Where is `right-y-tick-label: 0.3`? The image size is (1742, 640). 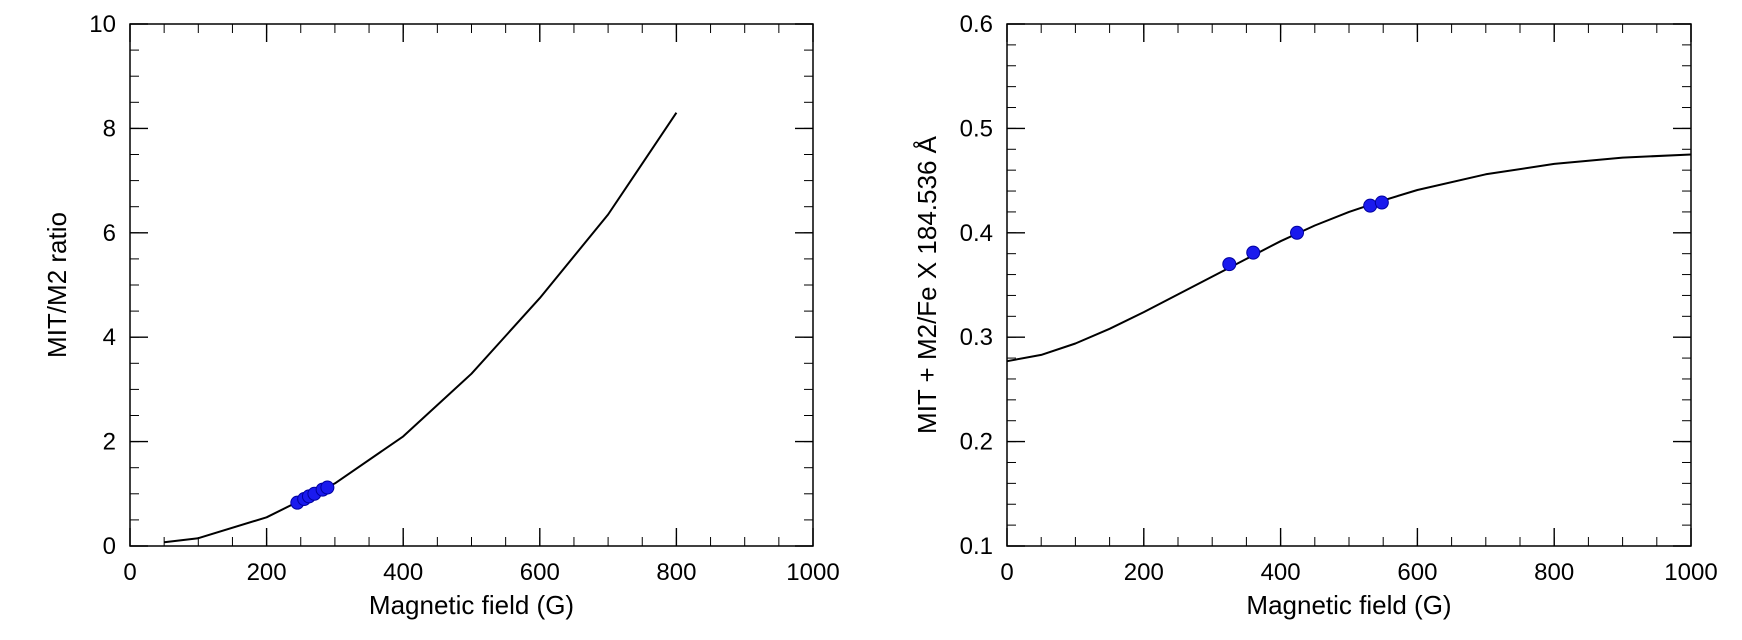 right-y-tick-label: 0.3 is located at coordinates (976, 337).